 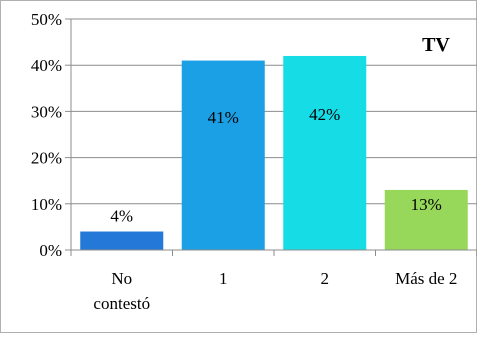 I want to click on data-label: 41%, so click(x=223, y=117).